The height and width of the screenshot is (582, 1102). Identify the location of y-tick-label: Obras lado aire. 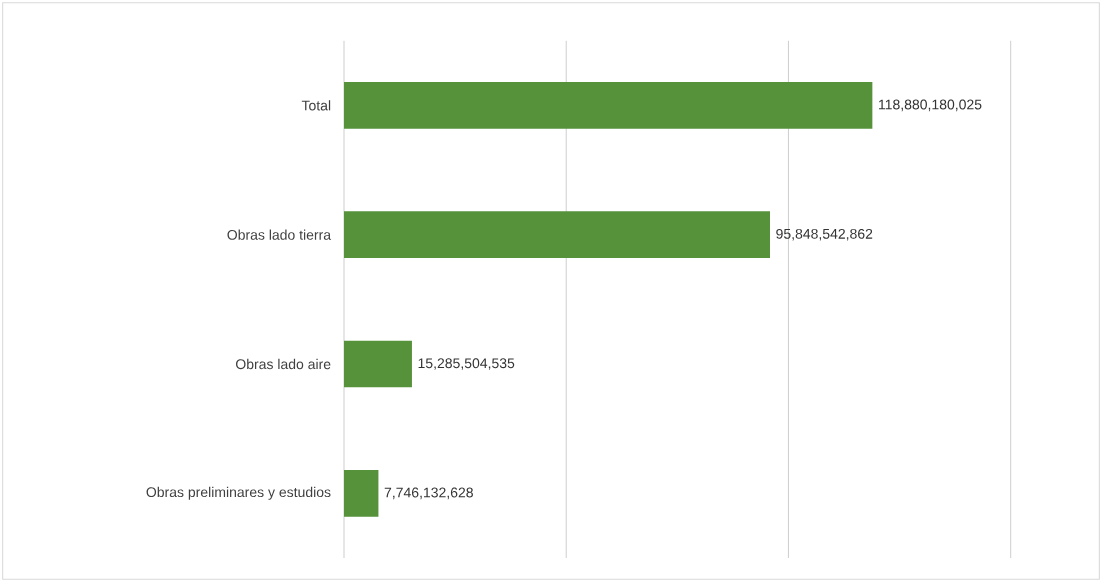
(283, 364).